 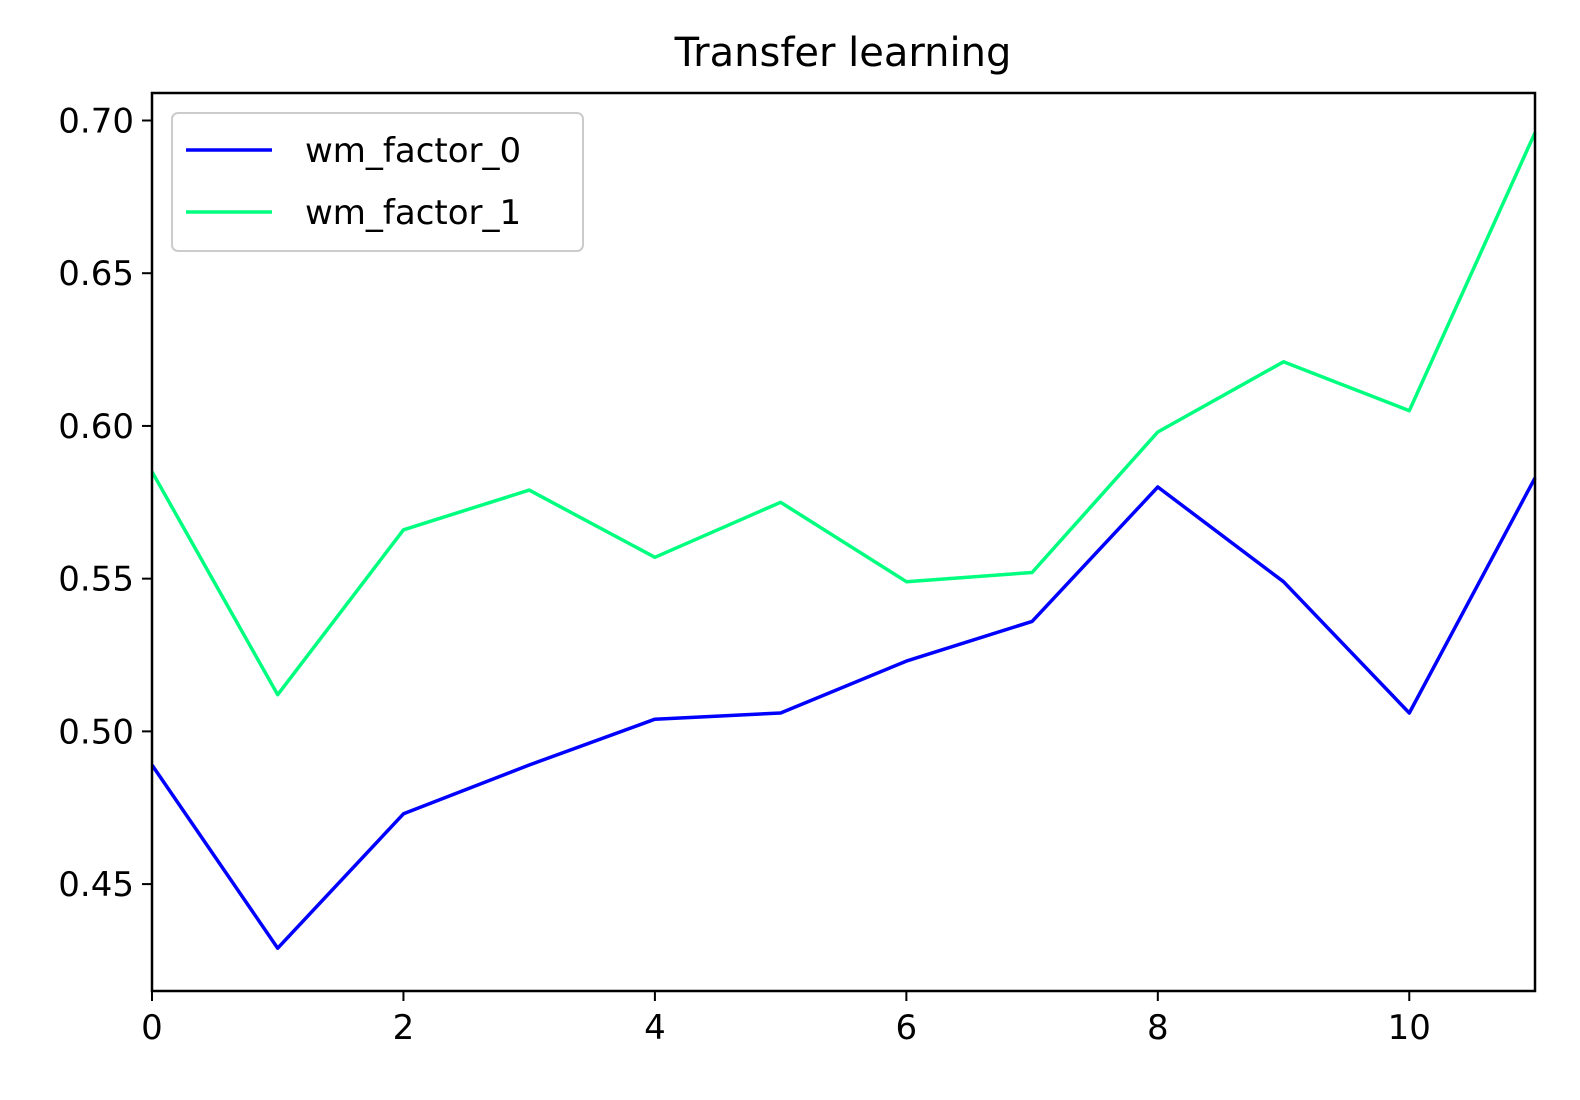 What do you see at coordinates (404, 1028) in the screenshot?
I see `x-tick-label: 2` at bounding box center [404, 1028].